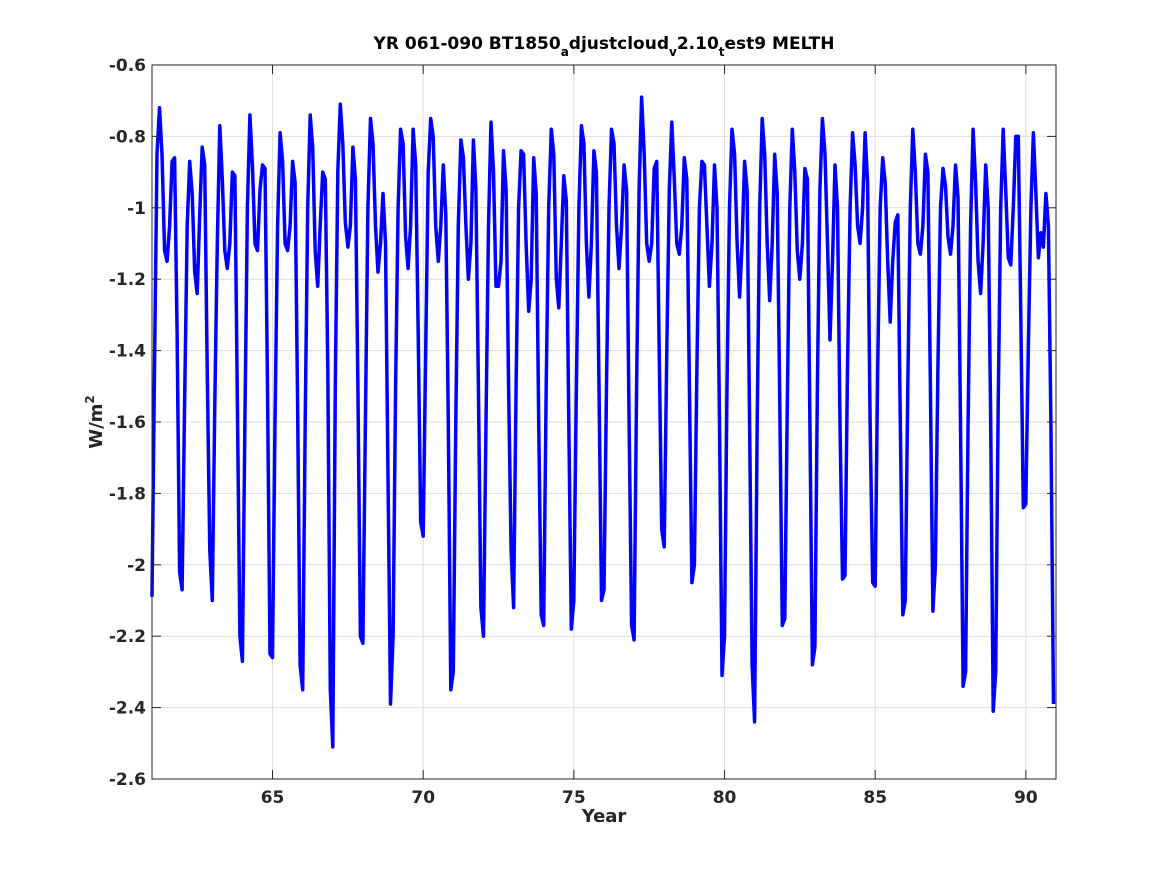  What do you see at coordinates (467, 44) in the screenshot?
I see `chart-title-part: YR 061-090 BT1850` at bounding box center [467, 44].